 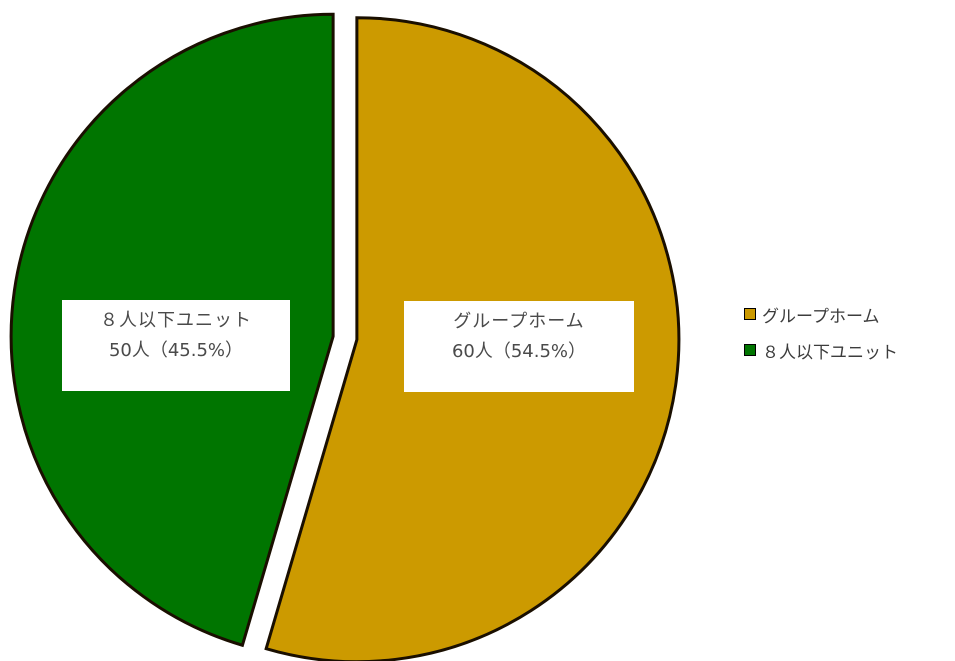 I want to click on data-label-unit-category: ８人以下ユニット, so click(x=176, y=320).